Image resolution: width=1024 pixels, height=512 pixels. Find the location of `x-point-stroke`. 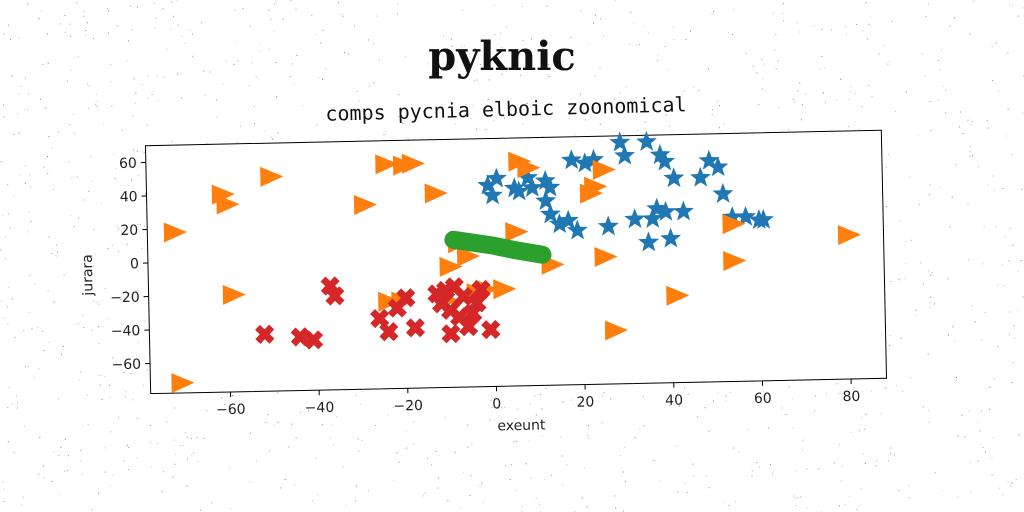

x-point-stroke is located at coordinates (477, 303).